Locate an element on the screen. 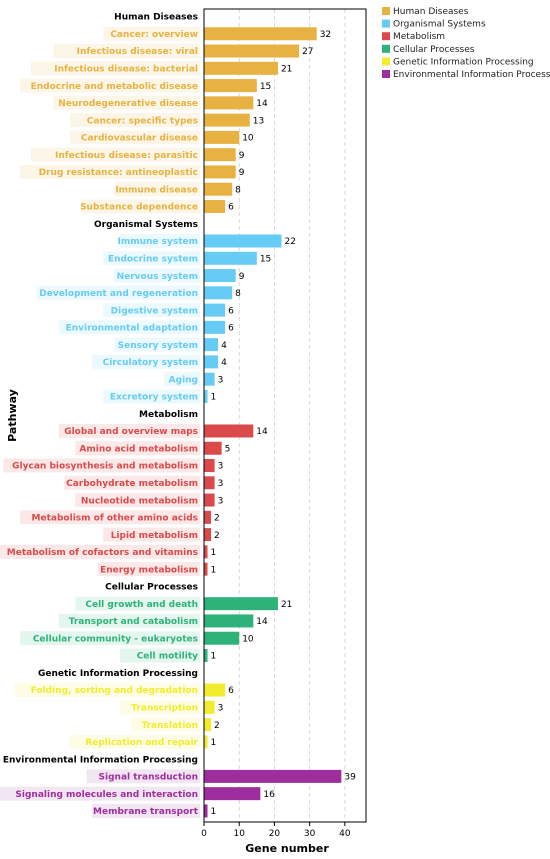 The image size is (550, 859). label-highlight-circulatory-system is located at coordinates (146, 361).